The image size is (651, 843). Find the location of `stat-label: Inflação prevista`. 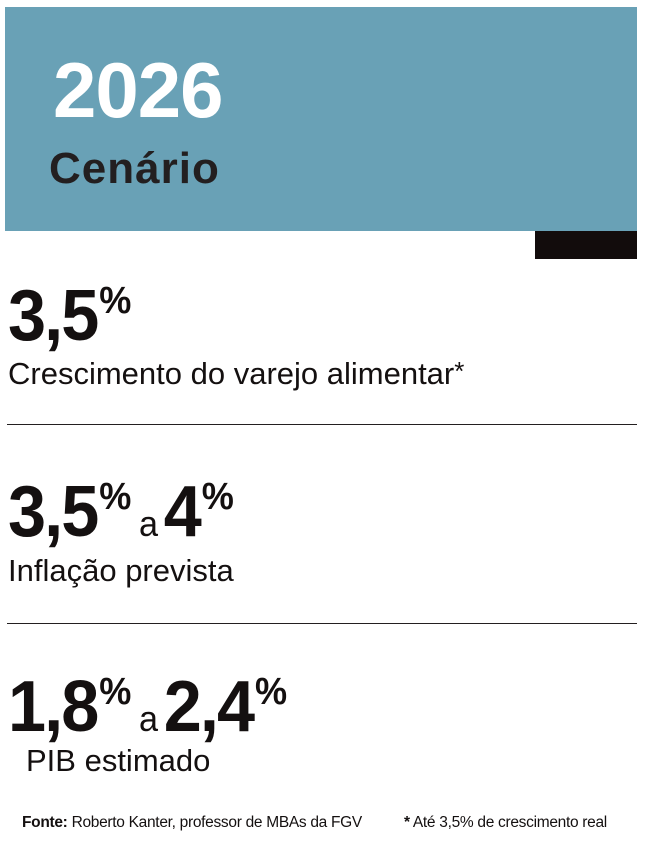

stat-label: Inflação prevista is located at coordinates (121, 570).